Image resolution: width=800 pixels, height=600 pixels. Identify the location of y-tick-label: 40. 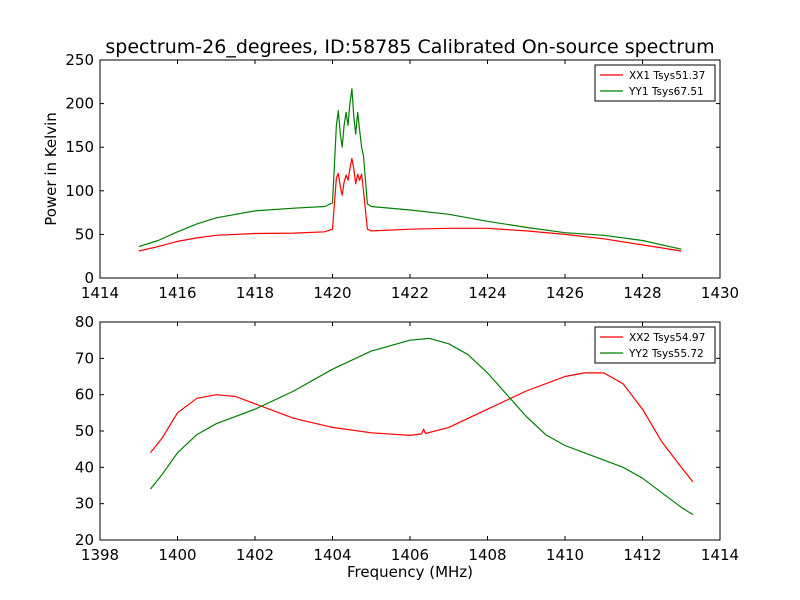
(84, 467).